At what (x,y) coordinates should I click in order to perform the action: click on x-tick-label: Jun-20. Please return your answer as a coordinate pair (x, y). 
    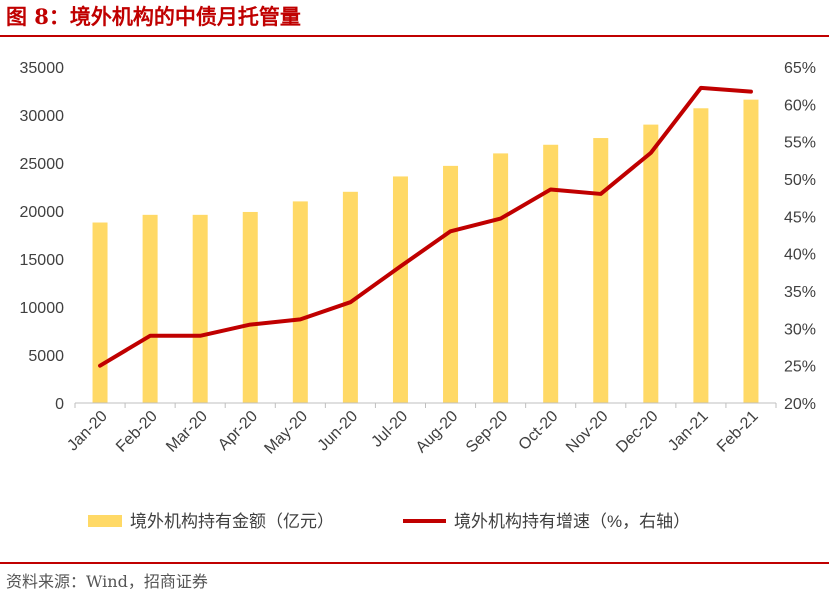
    Looking at the image, I should click on (338, 431).